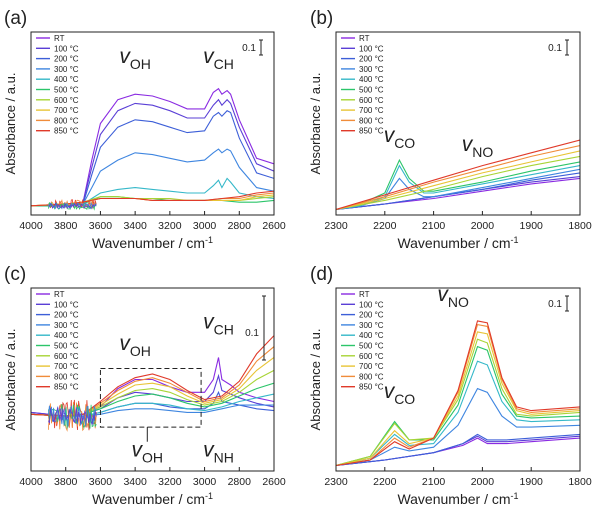 The width and height of the screenshot is (593, 517). Describe the element at coordinates (218, 451) in the screenshot. I see `annotation: vNH` at that location.